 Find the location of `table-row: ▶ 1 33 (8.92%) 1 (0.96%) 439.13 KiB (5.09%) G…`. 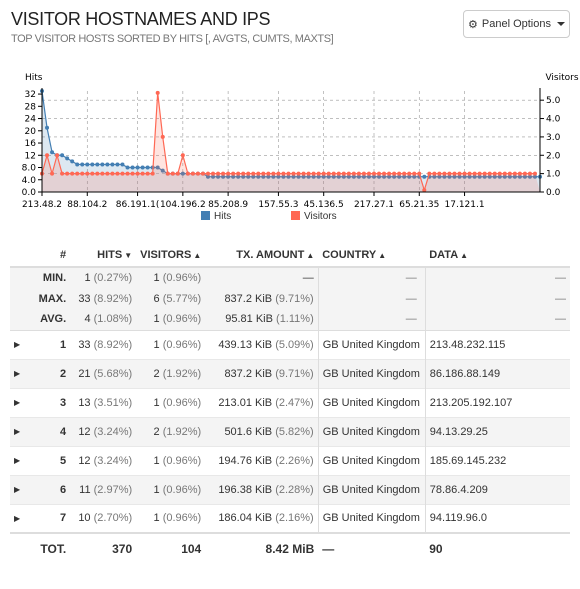

table-row: ▶ 1 33 (8.92%) 1 (0.96%) 439.13 KiB (5.09%) G… is located at coordinates (290, 344).